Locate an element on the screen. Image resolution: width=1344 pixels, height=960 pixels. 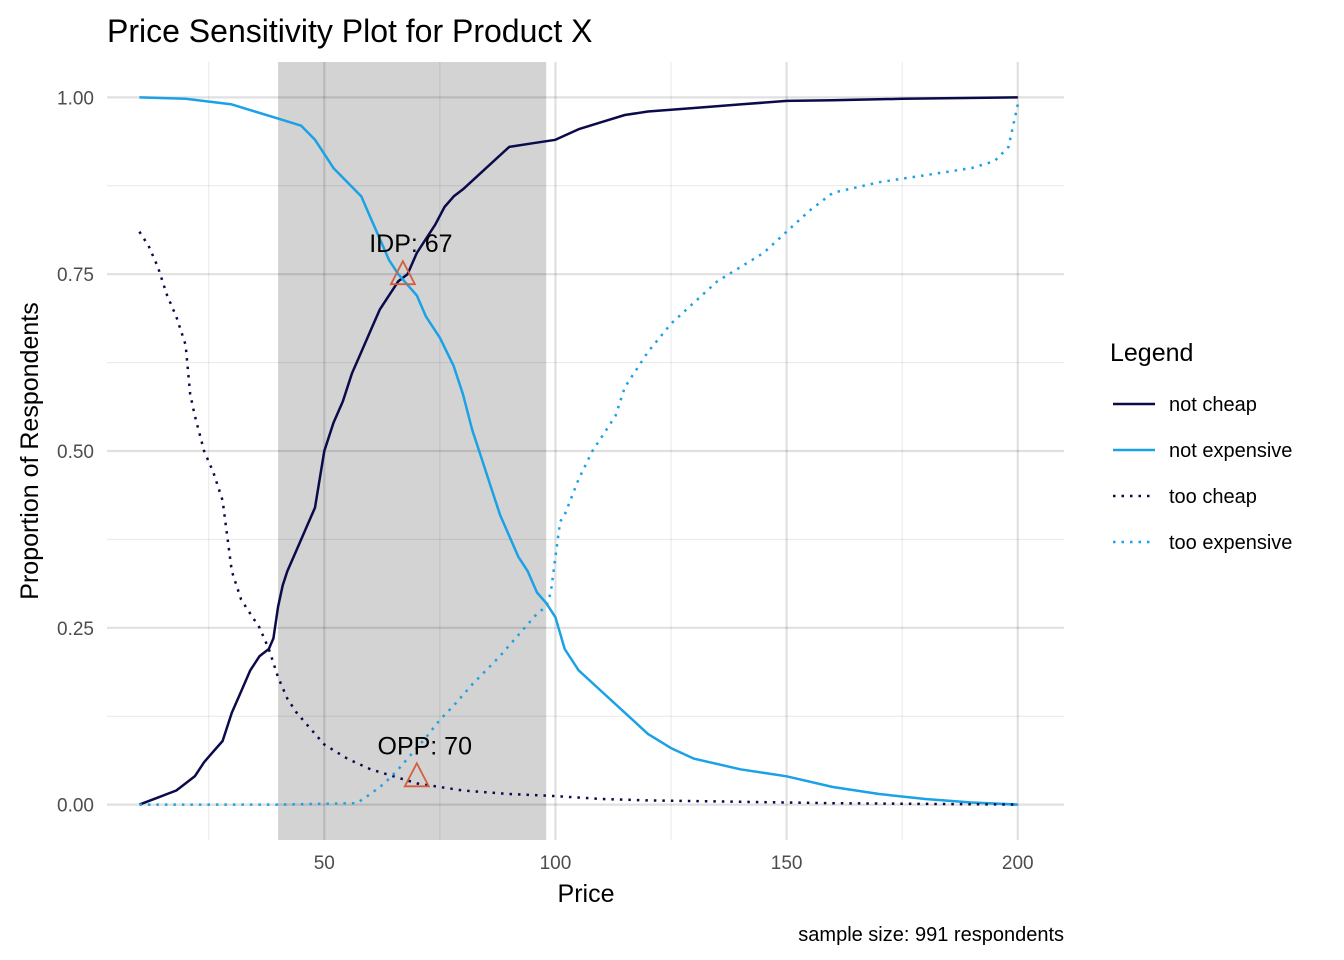
legend-entry-not-expensive: not expensive is located at coordinates (1202, 451).